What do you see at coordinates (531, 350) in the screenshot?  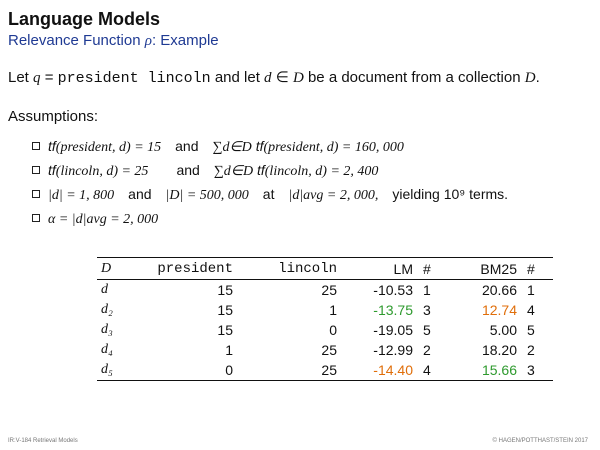 I see `cell-bm25-rank: 2` at bounding box center [531, 350].